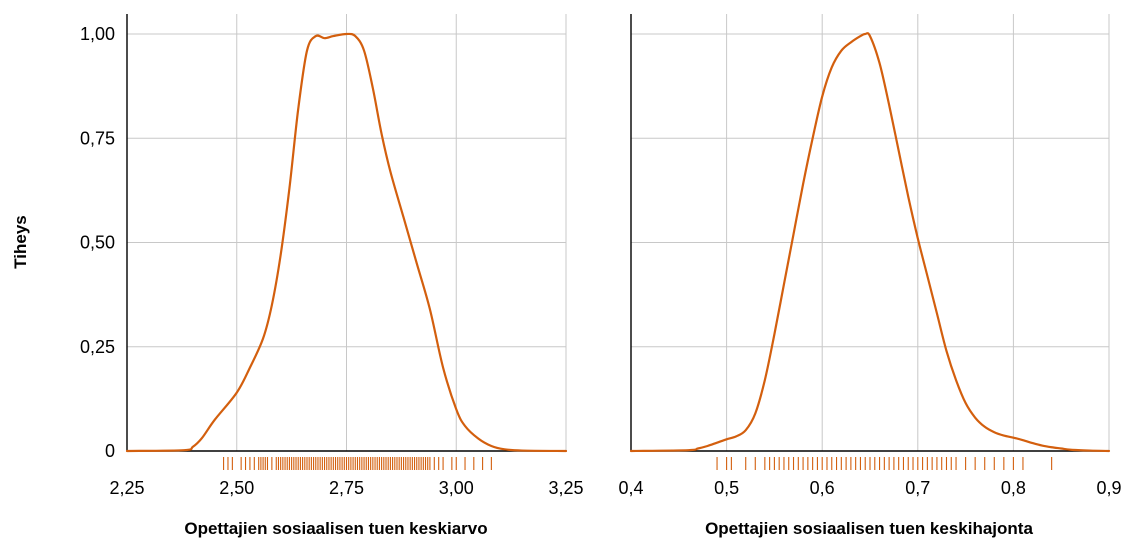  Describe the element at coordinates (126, 488) in the screenshot. I see `x-tick-label: 2,25` at that location.